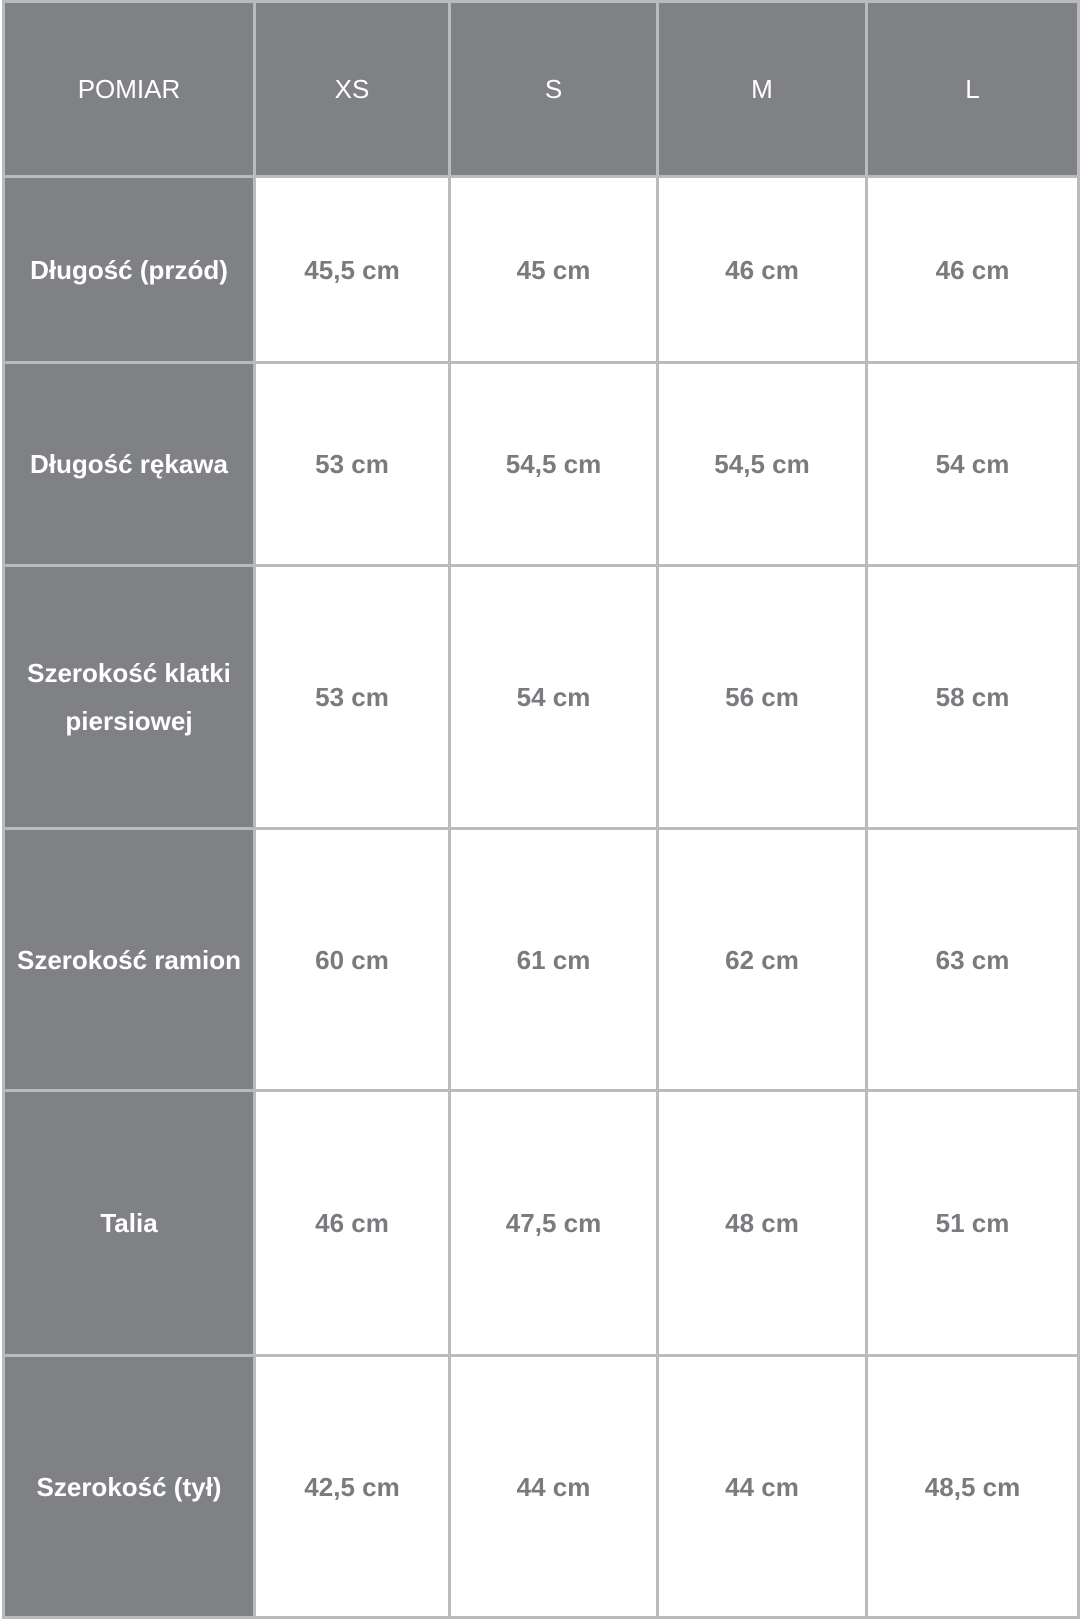 This screenshot has height=1620, width=1080. I want to click on measurement-cell: 61 cm, so click(553, 959).